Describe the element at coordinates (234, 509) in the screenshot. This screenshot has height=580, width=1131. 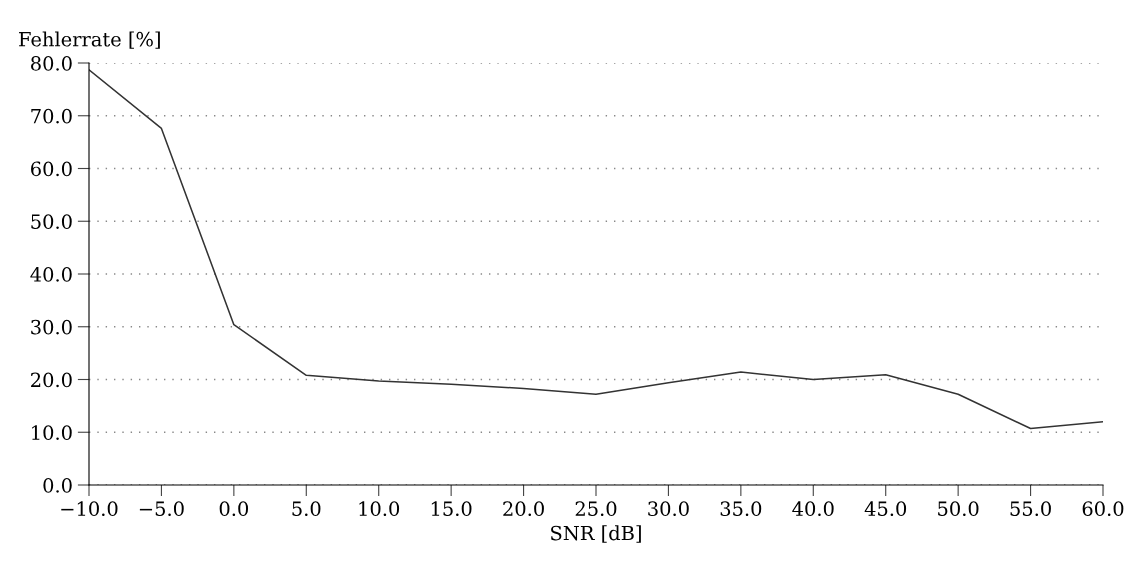
I see `x-tick-label: 0.0` at that location.